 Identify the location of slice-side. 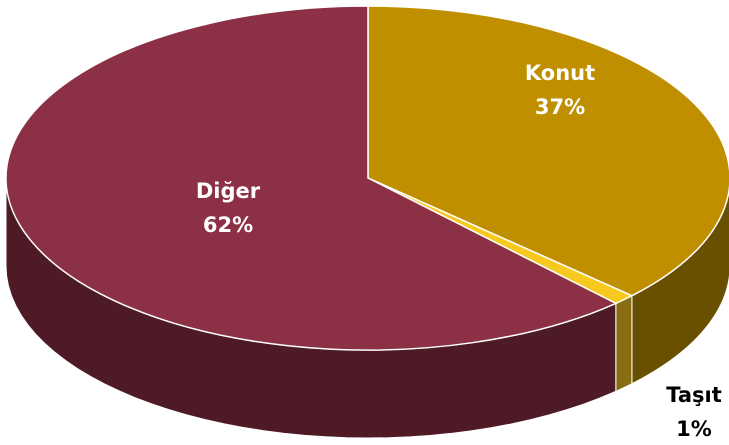
(624, 343).